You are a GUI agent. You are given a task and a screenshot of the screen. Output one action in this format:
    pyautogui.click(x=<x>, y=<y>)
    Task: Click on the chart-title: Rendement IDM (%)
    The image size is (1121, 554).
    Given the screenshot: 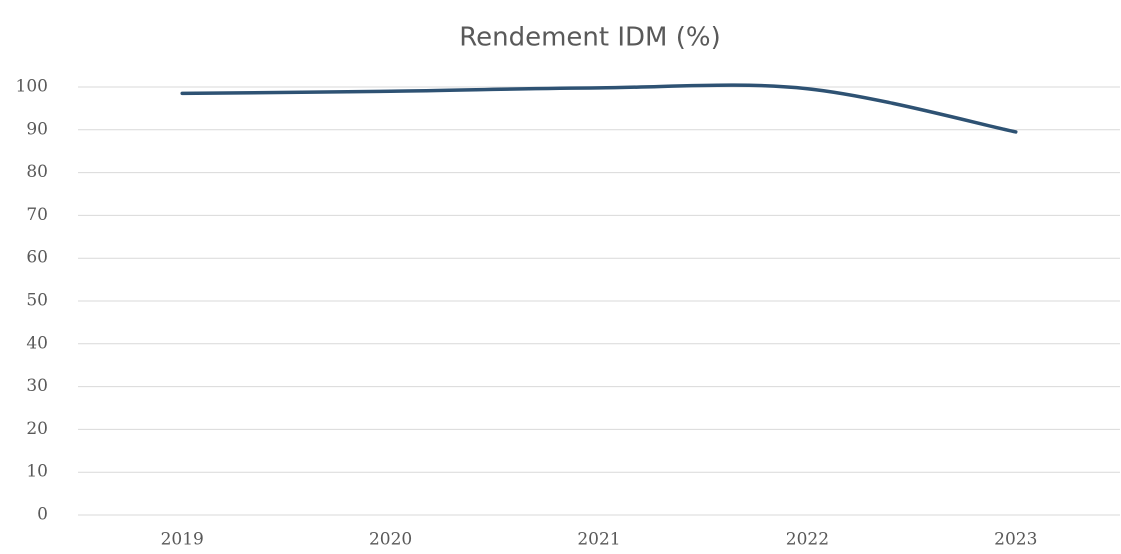 What is the action you would take?
    pyautogui.click(x=590, y=38)
    